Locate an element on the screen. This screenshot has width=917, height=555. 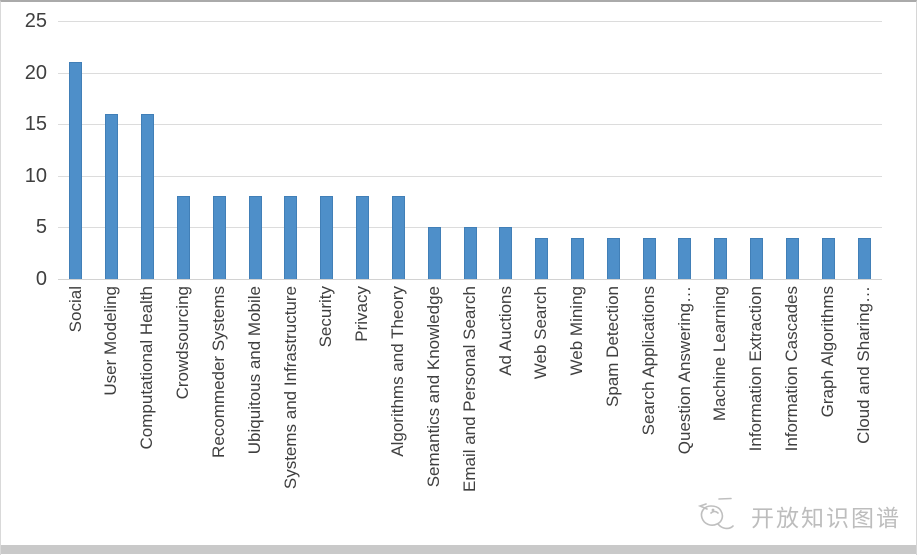
x-slot: Computational Health is located at coordinates (148, 417).